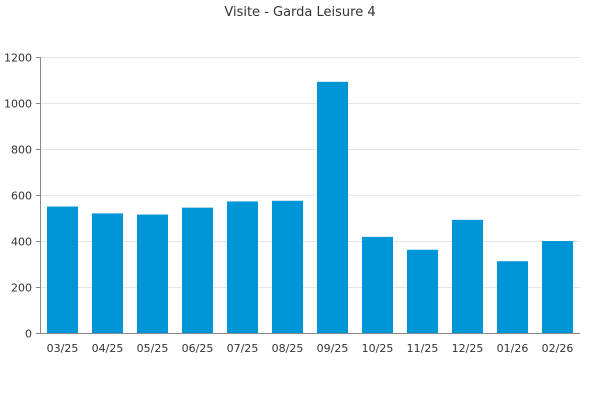 This screenshot has width=600, height=400. I want to click on y-axis-ticks: 0 200 400 600 800 1000 1200, so click(22, 196).